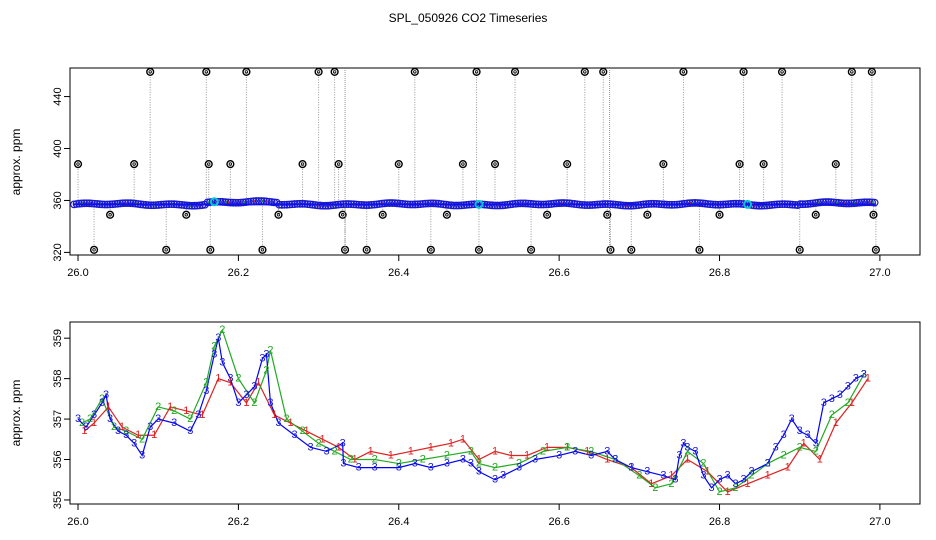 The height and width of the screenshot is (540, 936). I want to click on highlight-point, so click(748, 204).